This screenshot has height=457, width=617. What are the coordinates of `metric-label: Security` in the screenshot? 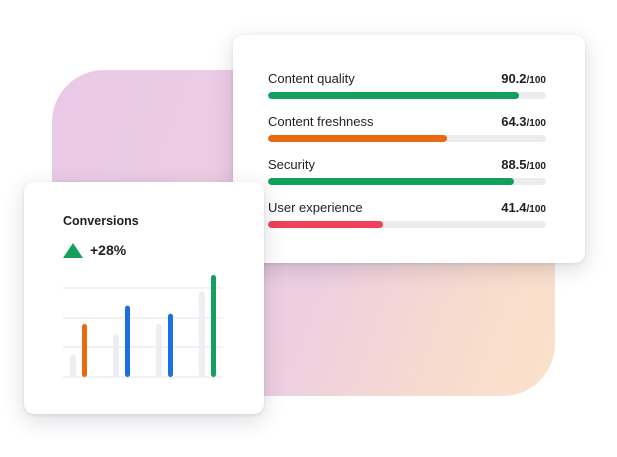 It's located at (291, 164).